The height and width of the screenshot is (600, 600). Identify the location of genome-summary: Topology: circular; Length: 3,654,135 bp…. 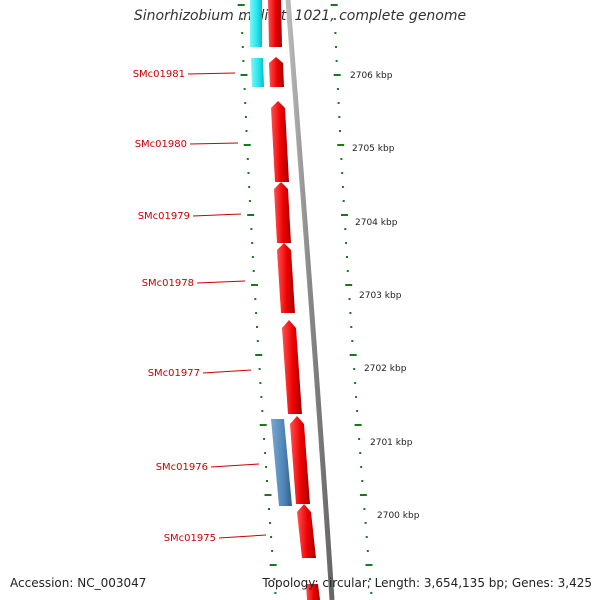
(427, 583).